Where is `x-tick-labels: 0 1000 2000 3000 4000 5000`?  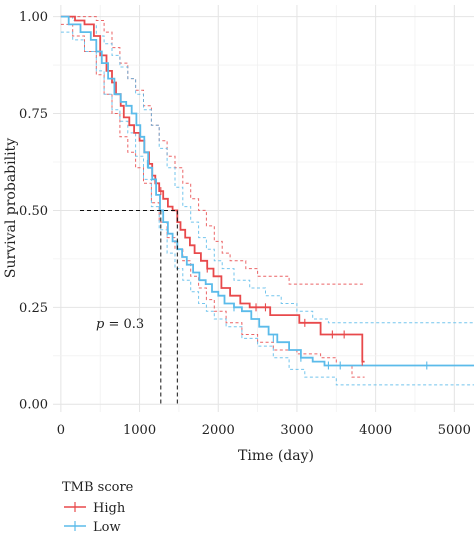
x-tick-labels: 0 1000 2000 3000 4000 5000 is located at coordinates (264, 430).